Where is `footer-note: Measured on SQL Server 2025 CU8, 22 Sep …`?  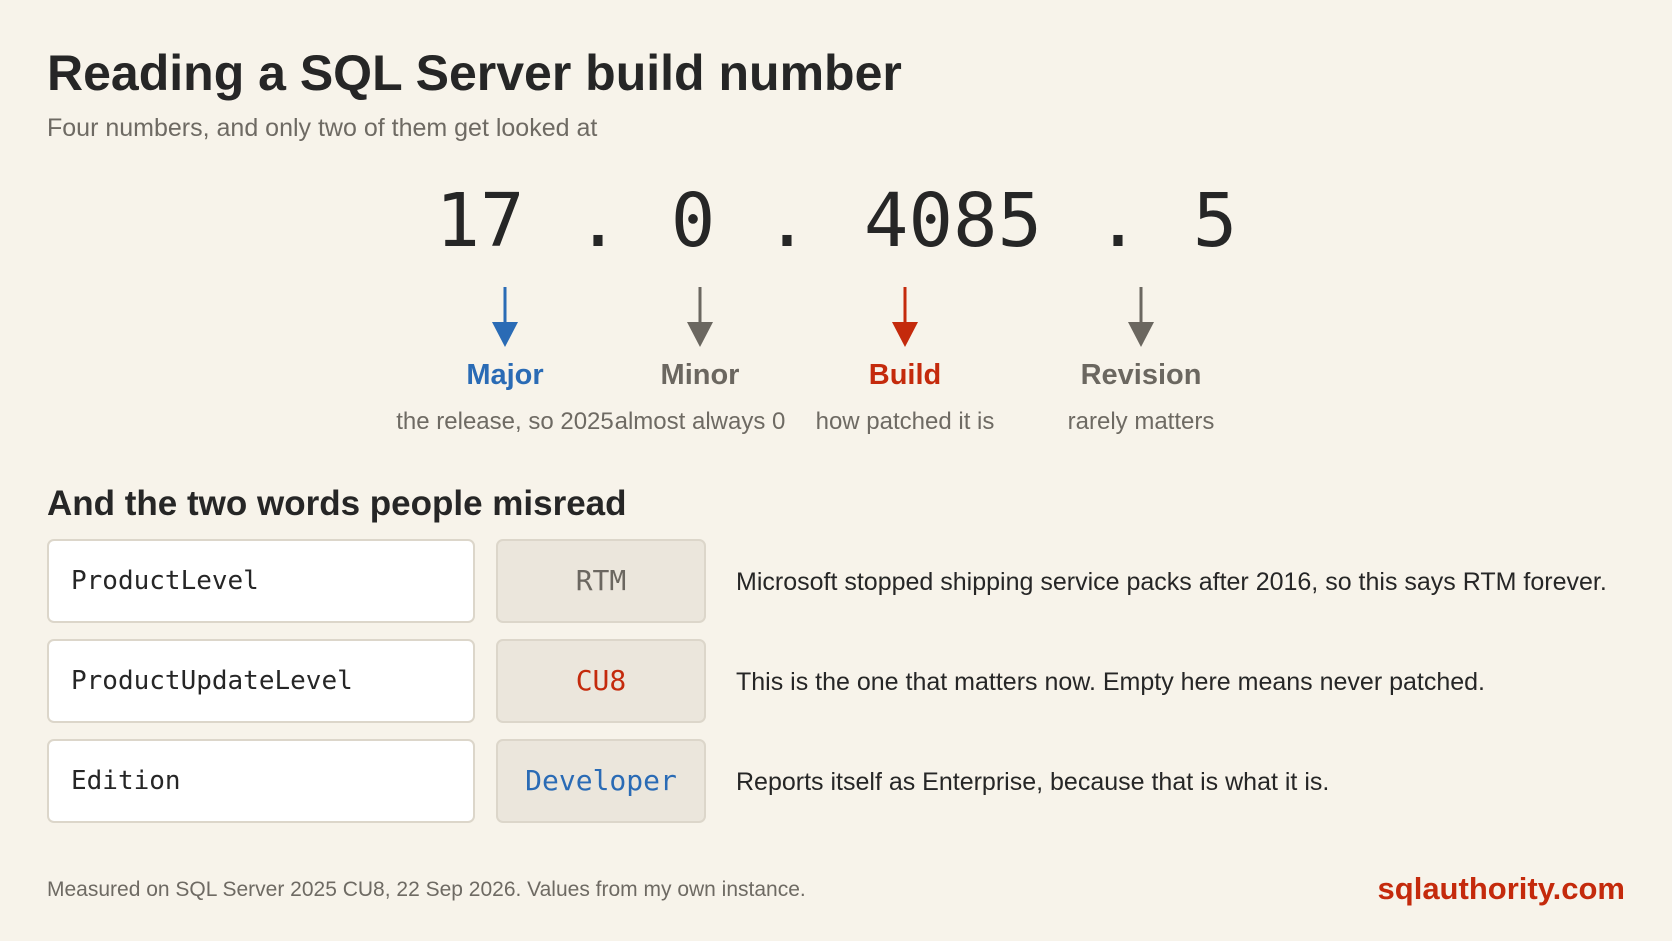
footer-note: Measured on SQL Server 2025 CU8, 22 Sep … is located at coordinates (426, 889).